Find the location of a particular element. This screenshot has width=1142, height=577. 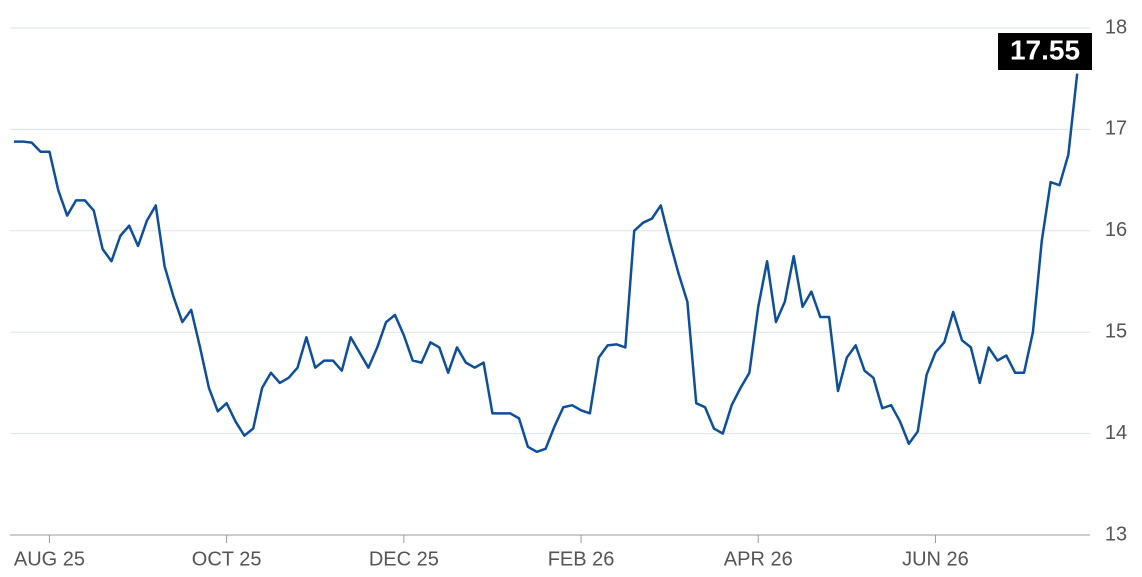

y-tick-label: 14 is located at coordinates (1116, 433).